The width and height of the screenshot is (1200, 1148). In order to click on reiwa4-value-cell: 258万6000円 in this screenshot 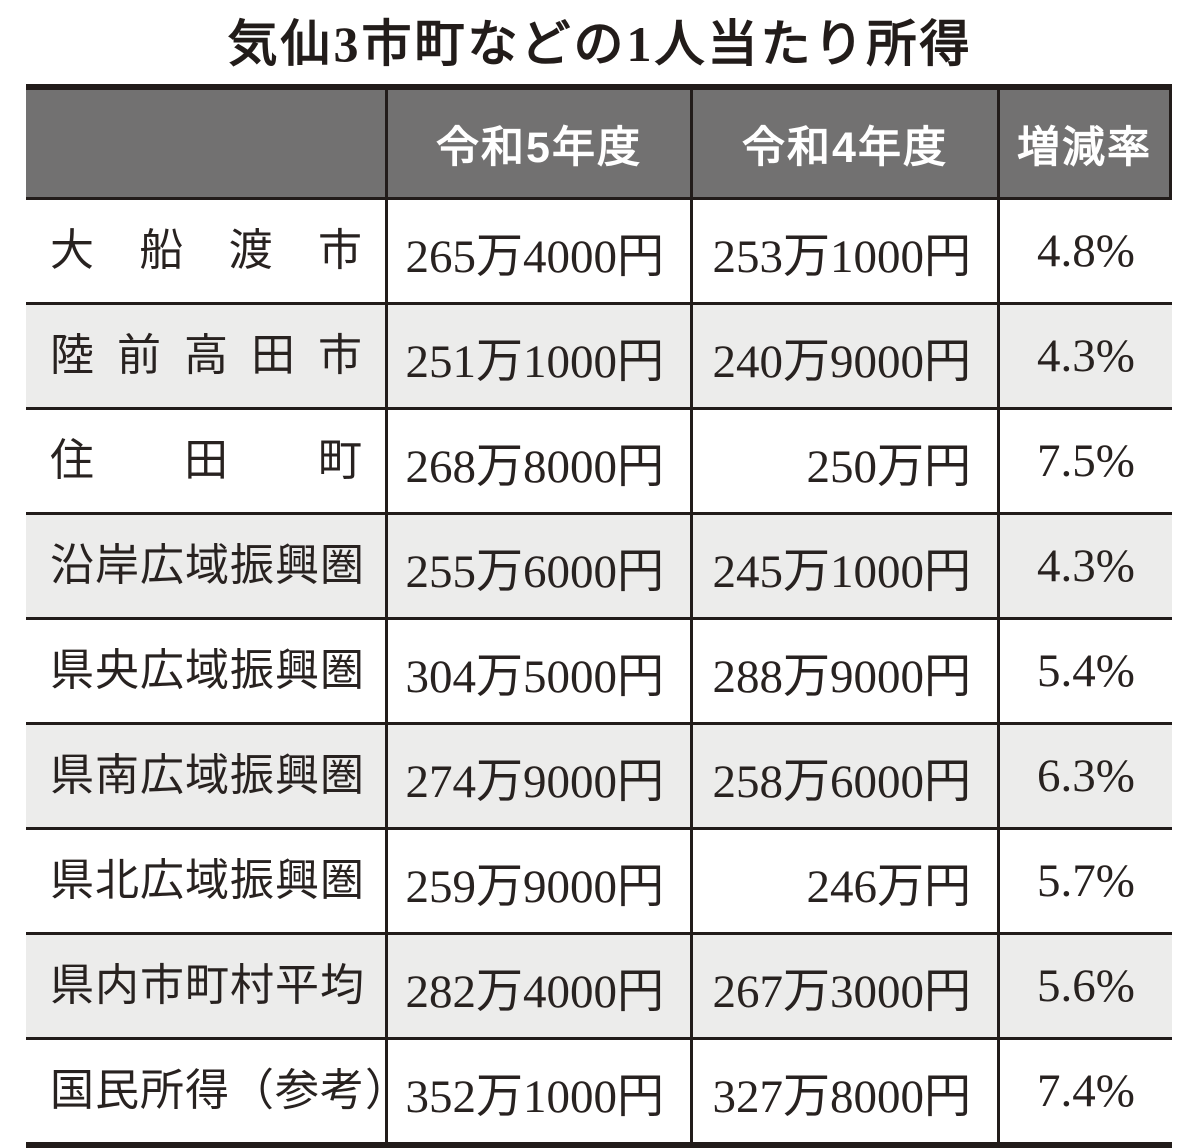, I will do `click(843, 776)`.